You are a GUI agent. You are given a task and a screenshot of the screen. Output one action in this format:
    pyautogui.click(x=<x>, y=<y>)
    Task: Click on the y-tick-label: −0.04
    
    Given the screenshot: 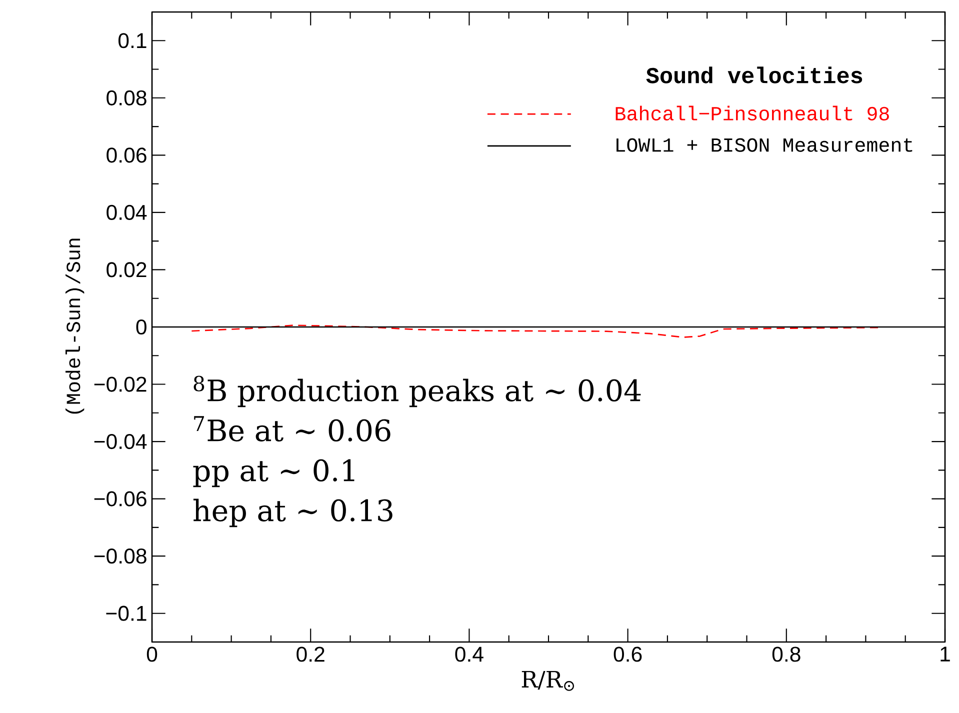 What is the action you would take?
    pyautogui.click(x=120, y=442)
    